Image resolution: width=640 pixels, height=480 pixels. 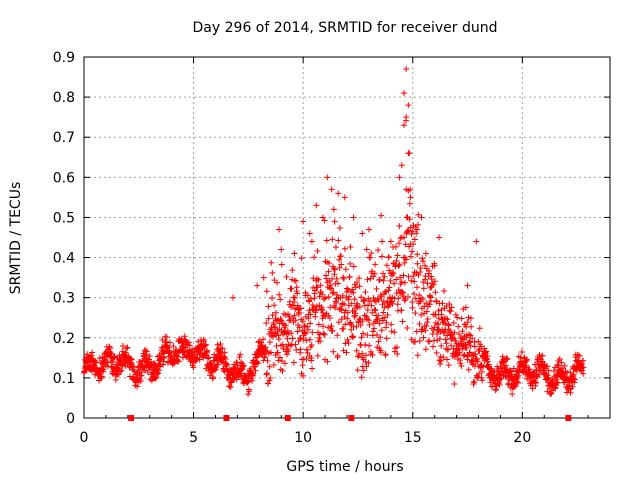 I want to click on x-tick-label: 20, so click(x=522, y=438).